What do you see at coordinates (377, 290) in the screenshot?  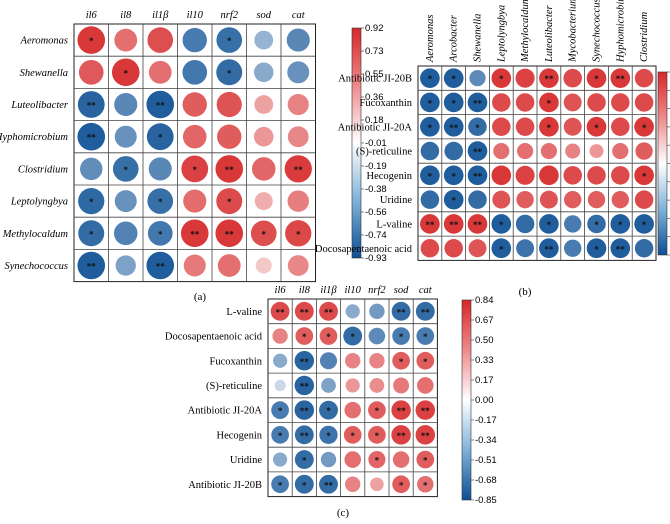 I see `column-label: nrf2` at bounding box center [377, 290].